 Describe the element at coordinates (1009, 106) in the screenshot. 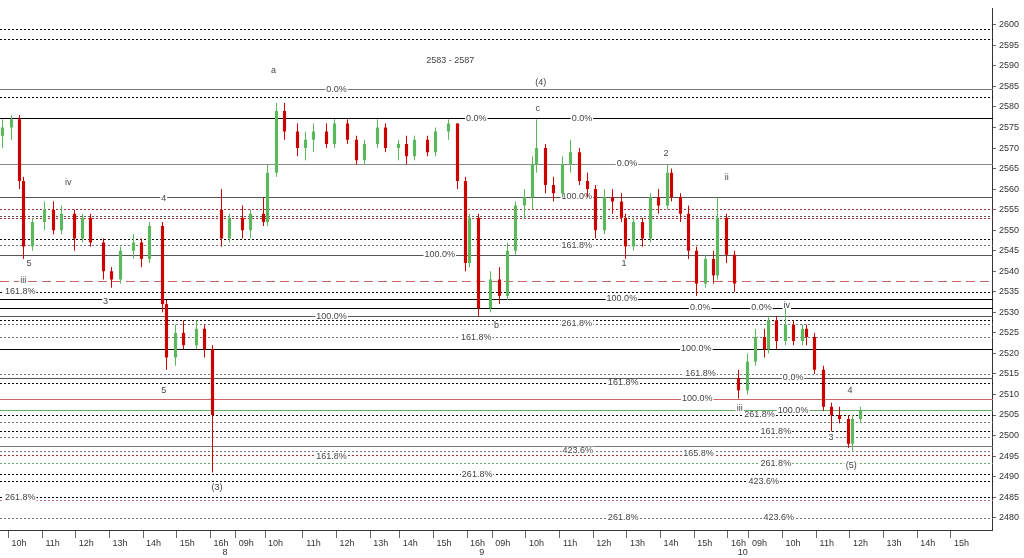

I see `y-tick-label: 2580` at that location.